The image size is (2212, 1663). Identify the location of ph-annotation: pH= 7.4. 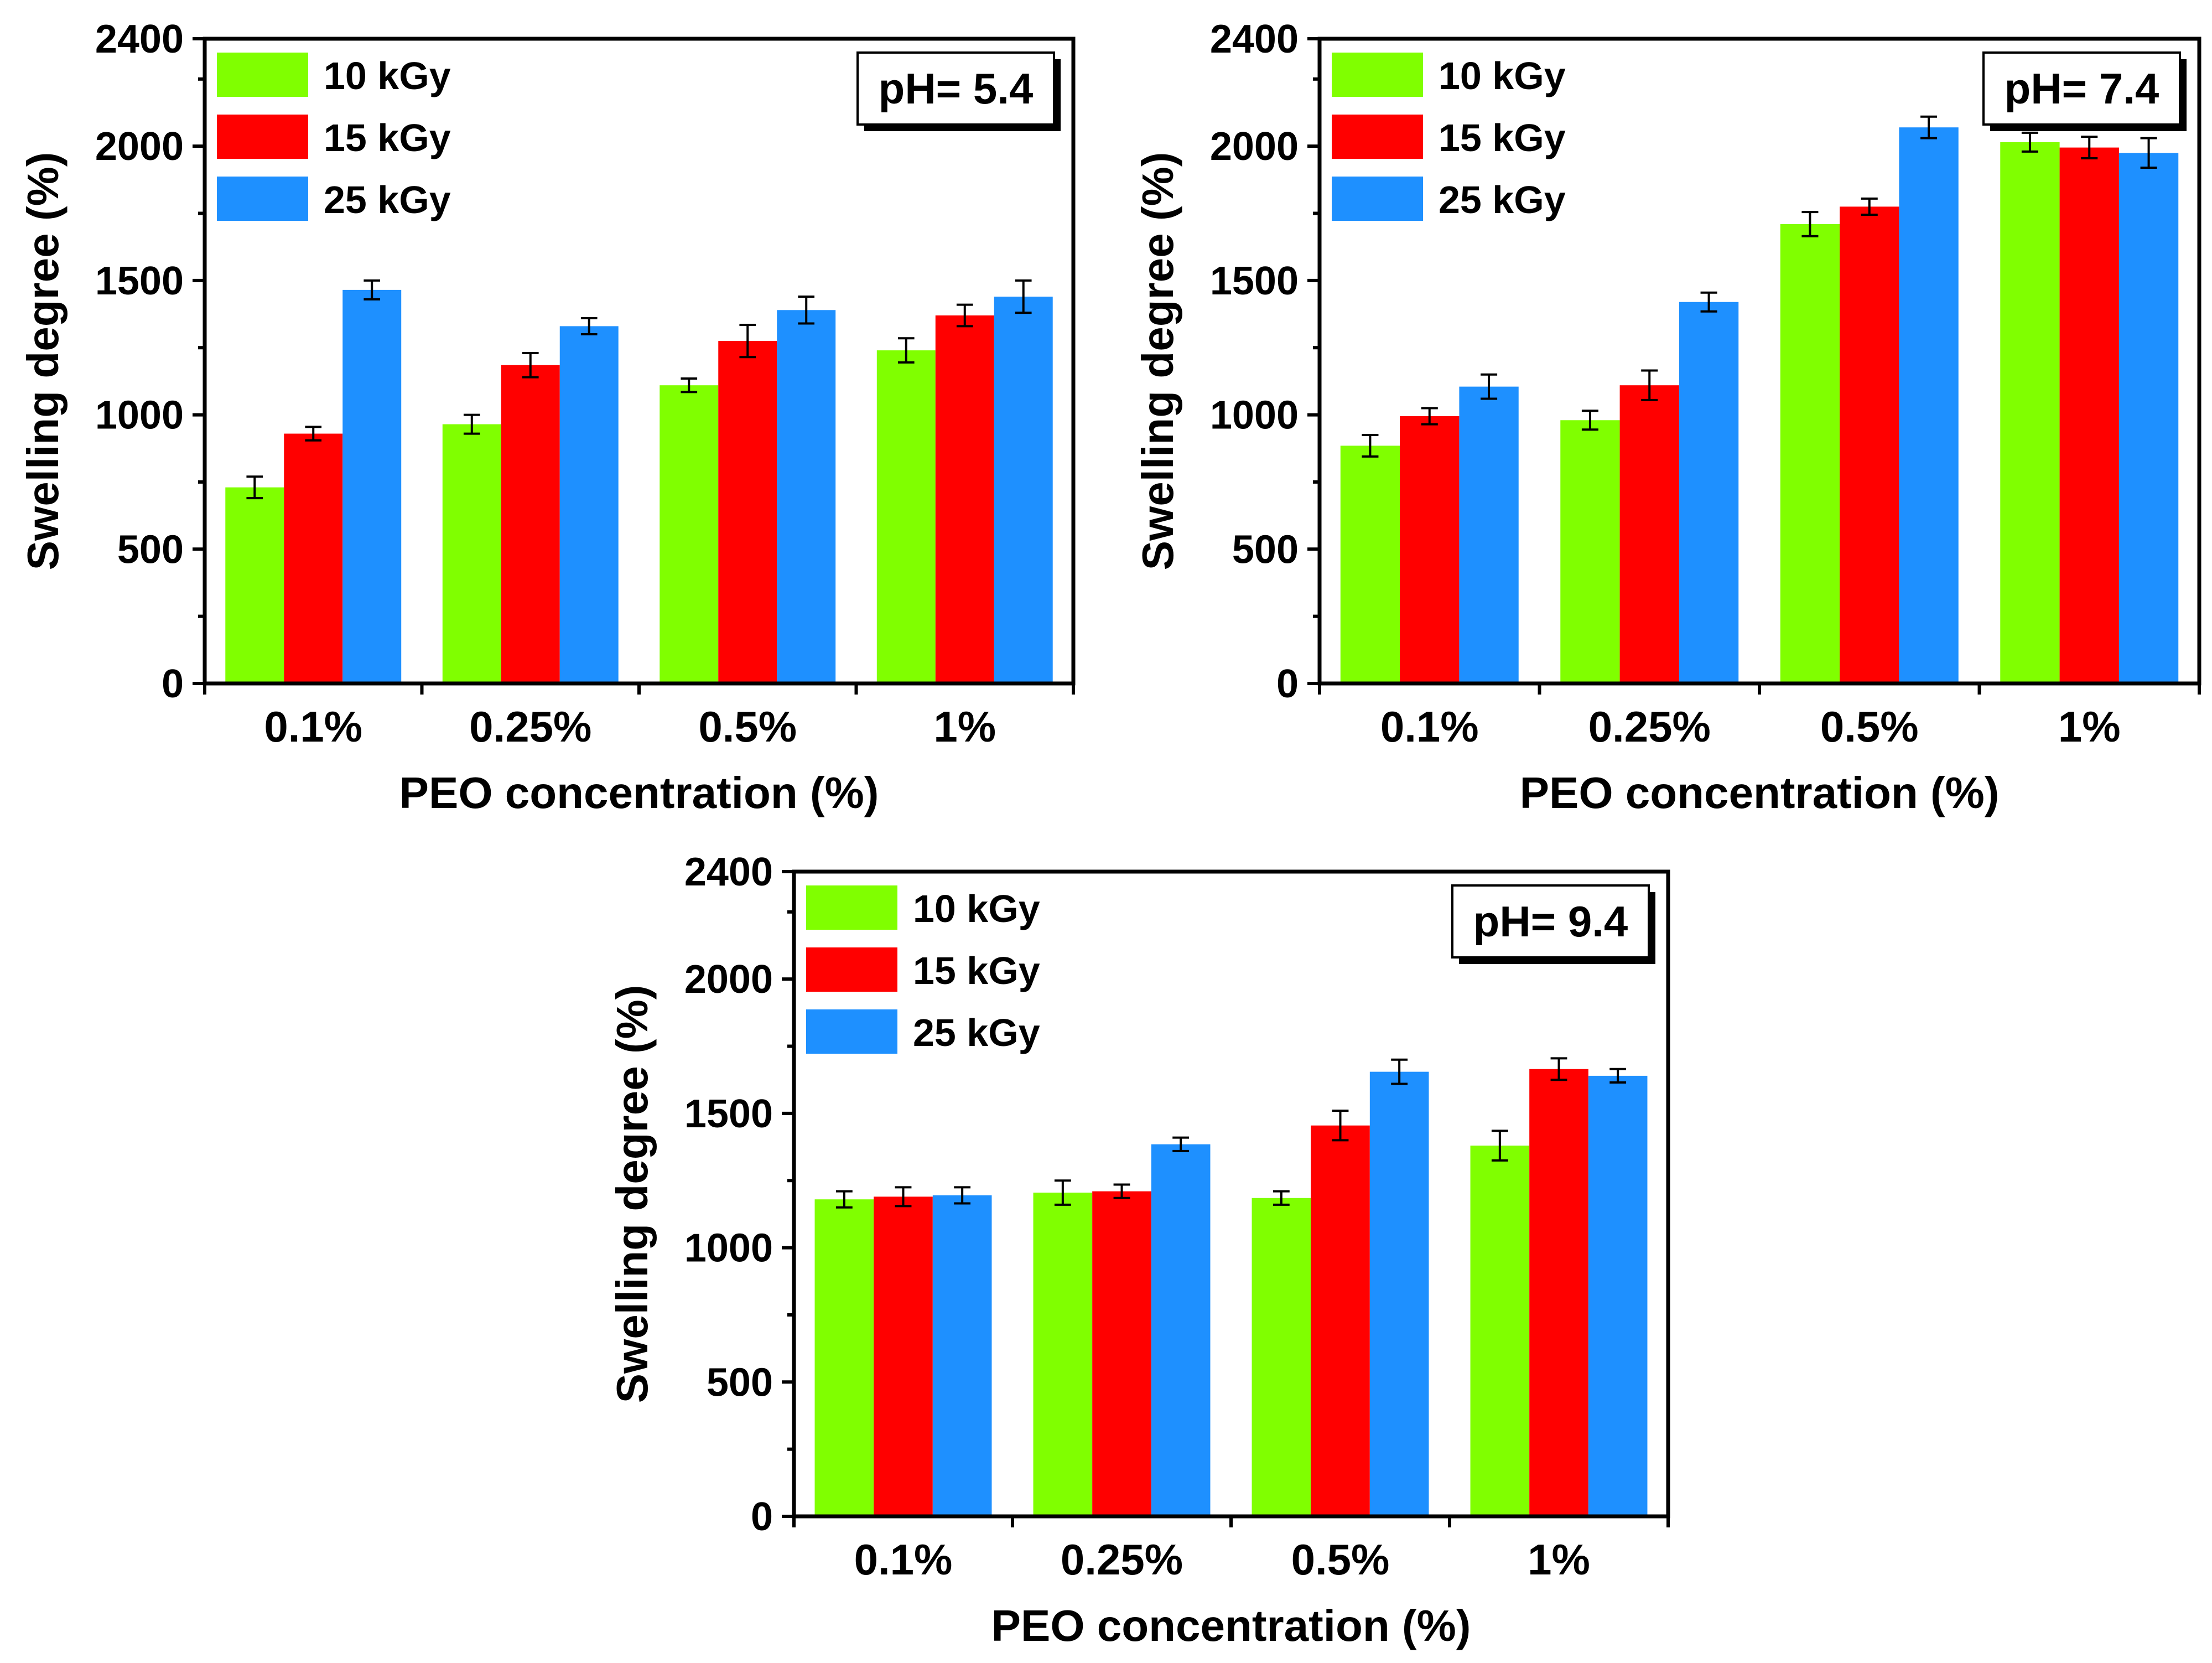
(2082, 88).